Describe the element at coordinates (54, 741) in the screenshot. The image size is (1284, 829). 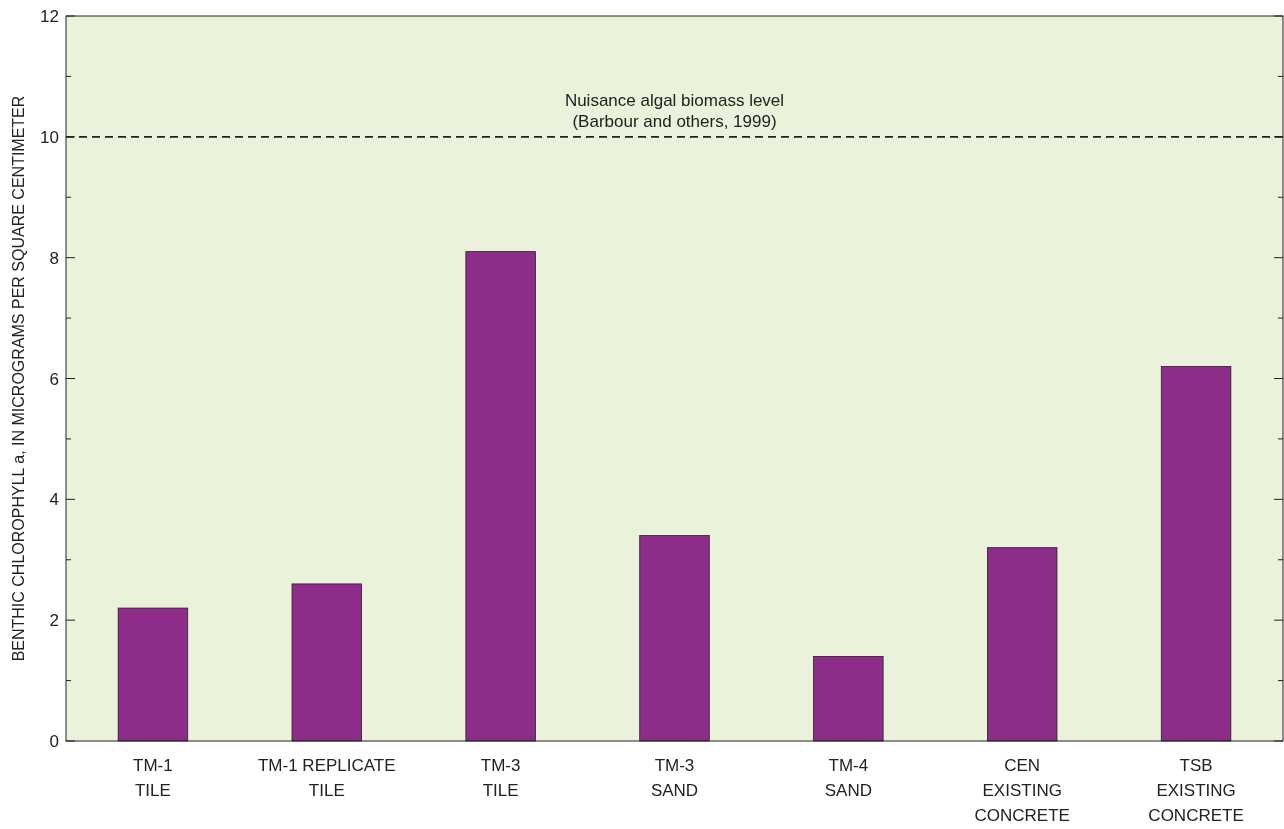
I see `y-tick-label: 0` at that location.